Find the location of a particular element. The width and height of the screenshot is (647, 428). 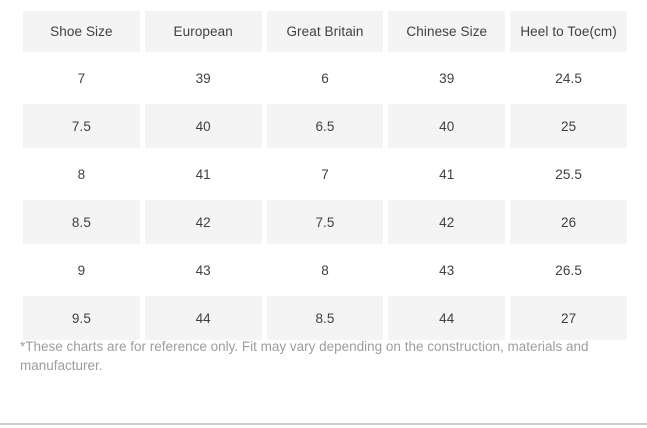

table-cell: 9.5 is located at coordinates (81, 318).